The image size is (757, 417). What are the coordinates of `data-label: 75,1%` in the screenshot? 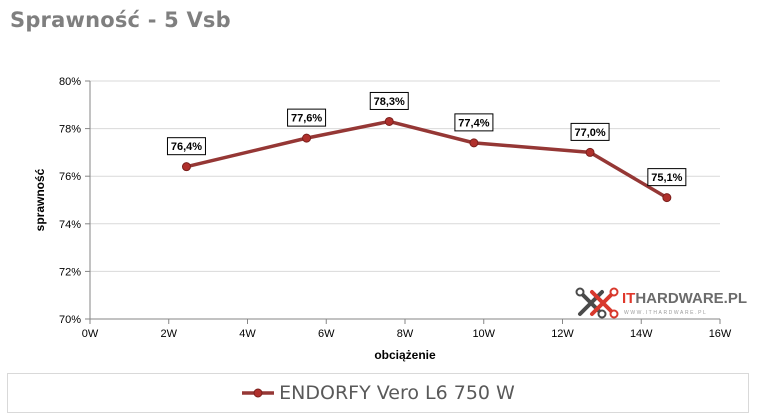 It's located at (666, 178).